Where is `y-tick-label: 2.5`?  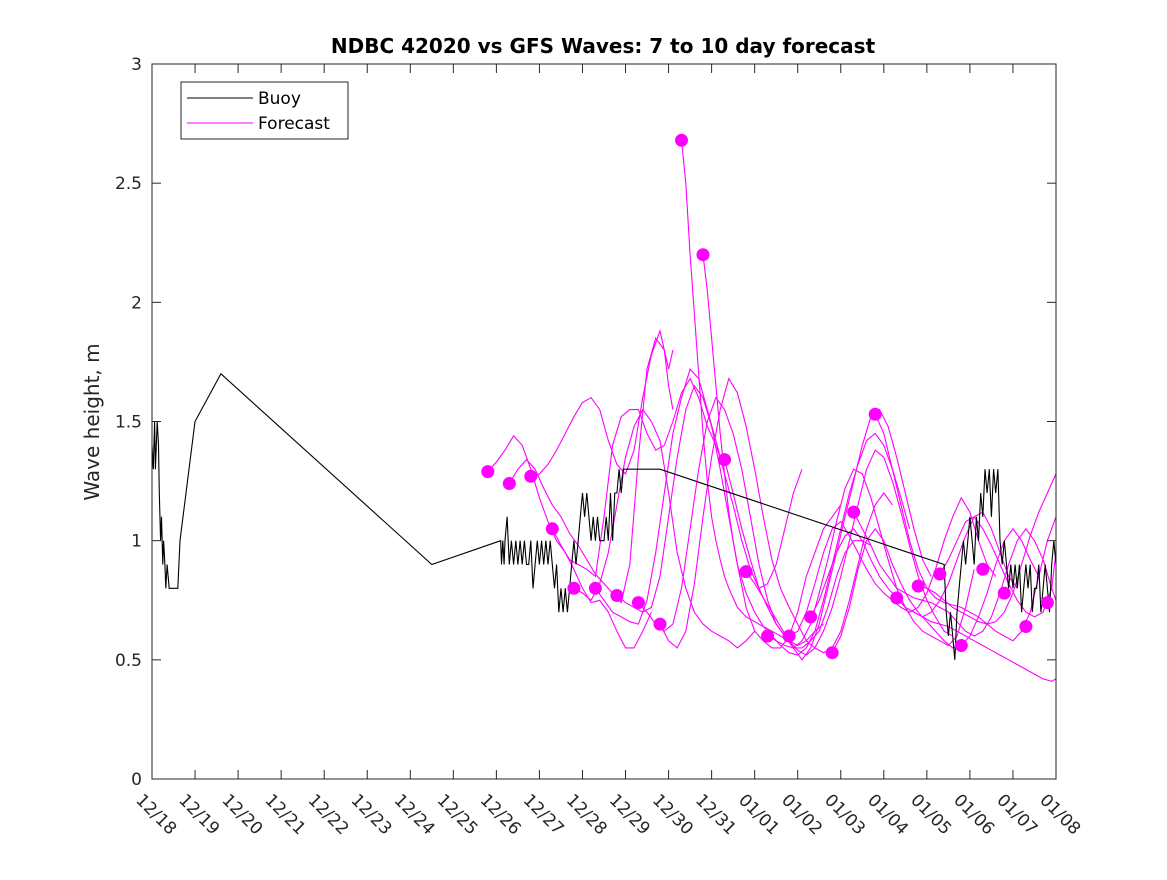 y-tick-label: 2.5 is located at coordinates (128, 184).